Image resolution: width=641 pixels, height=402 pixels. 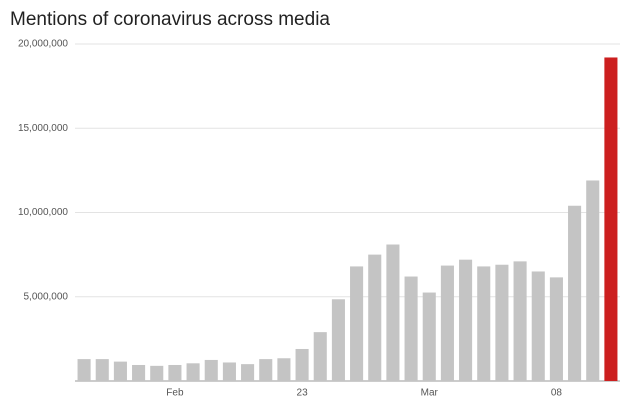 I want to click on y-tick-label: 5,000,000, so click(x=46, y=296).